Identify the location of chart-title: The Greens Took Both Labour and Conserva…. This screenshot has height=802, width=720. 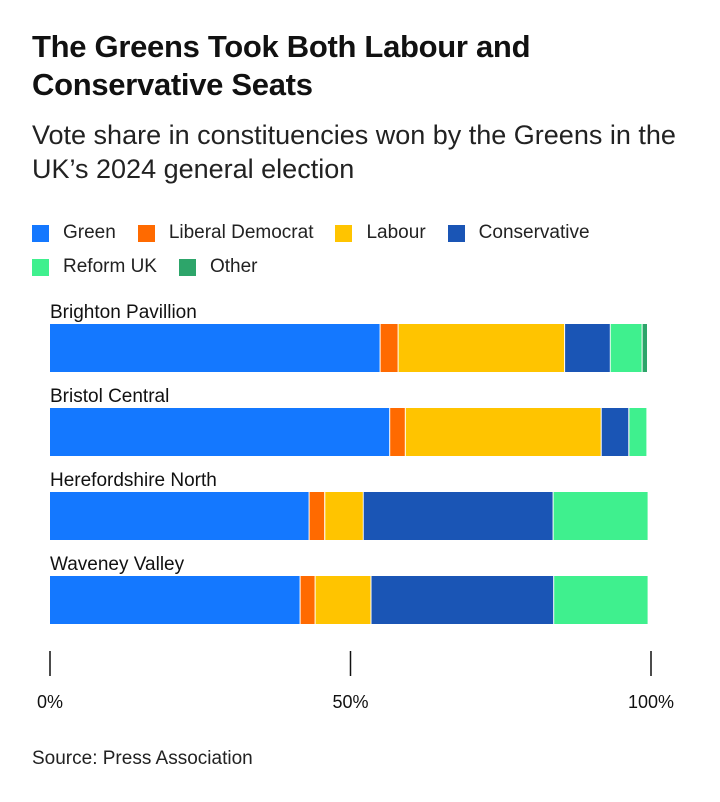
(281, 65).